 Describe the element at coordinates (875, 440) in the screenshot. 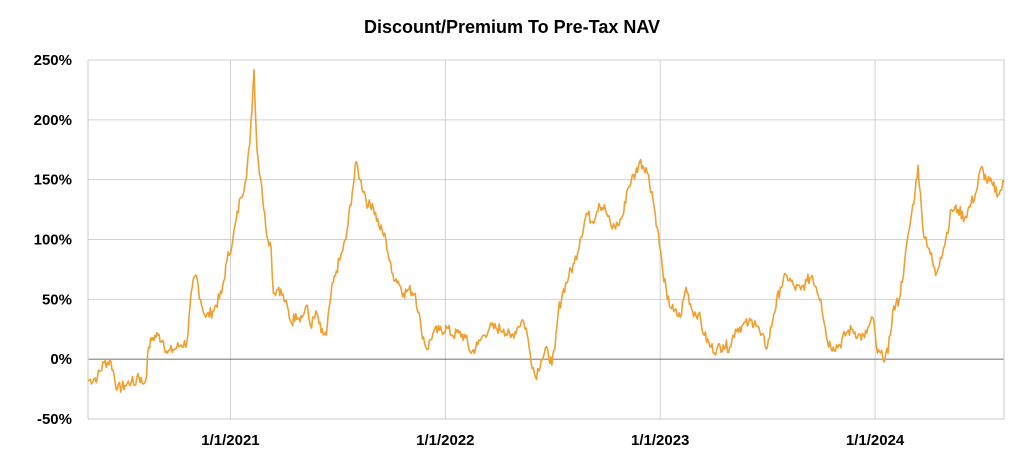

I see `x-tick-label: 1/1/2024` at that location.